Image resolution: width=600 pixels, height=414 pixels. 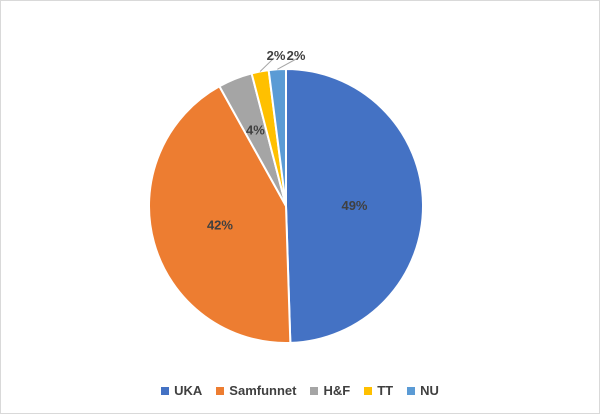 I want to click on legend-label: H&F, so click(x=337, y=390).